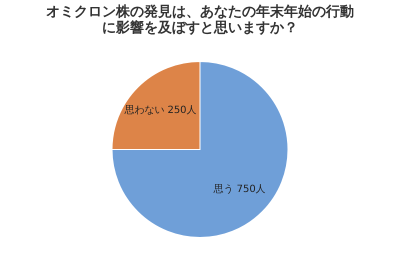  I want to click on slice-label: 思わない 250人, so click(160, 110).